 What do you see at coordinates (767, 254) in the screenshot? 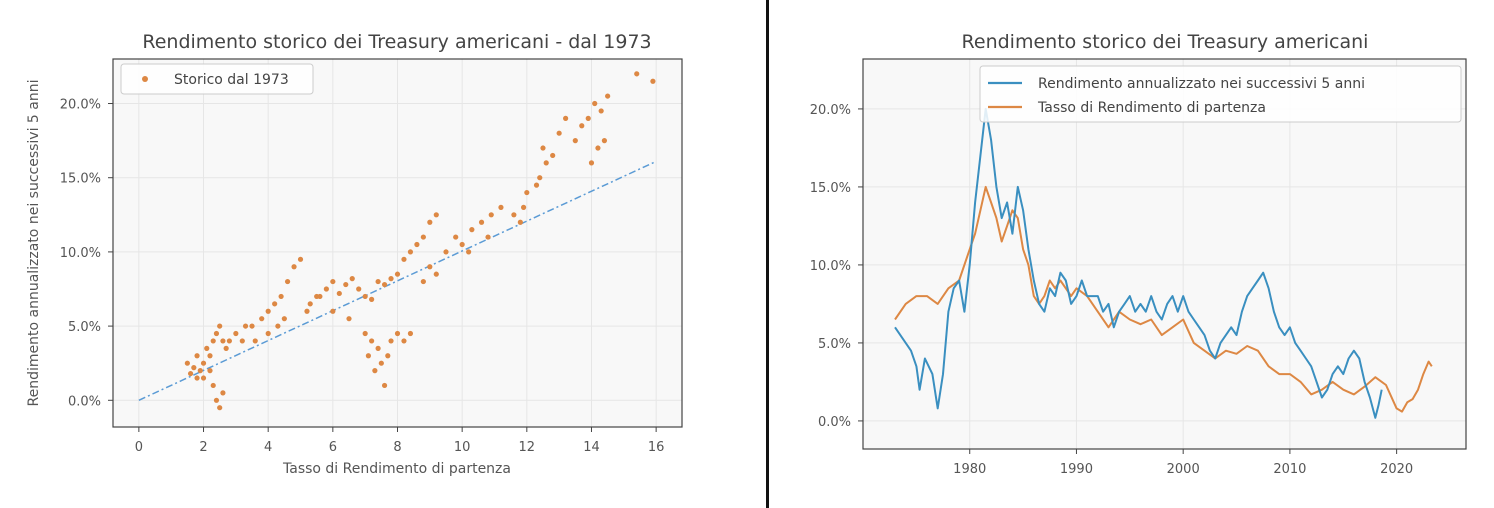
I see `panel-divider` at bounding box center [767, 254].